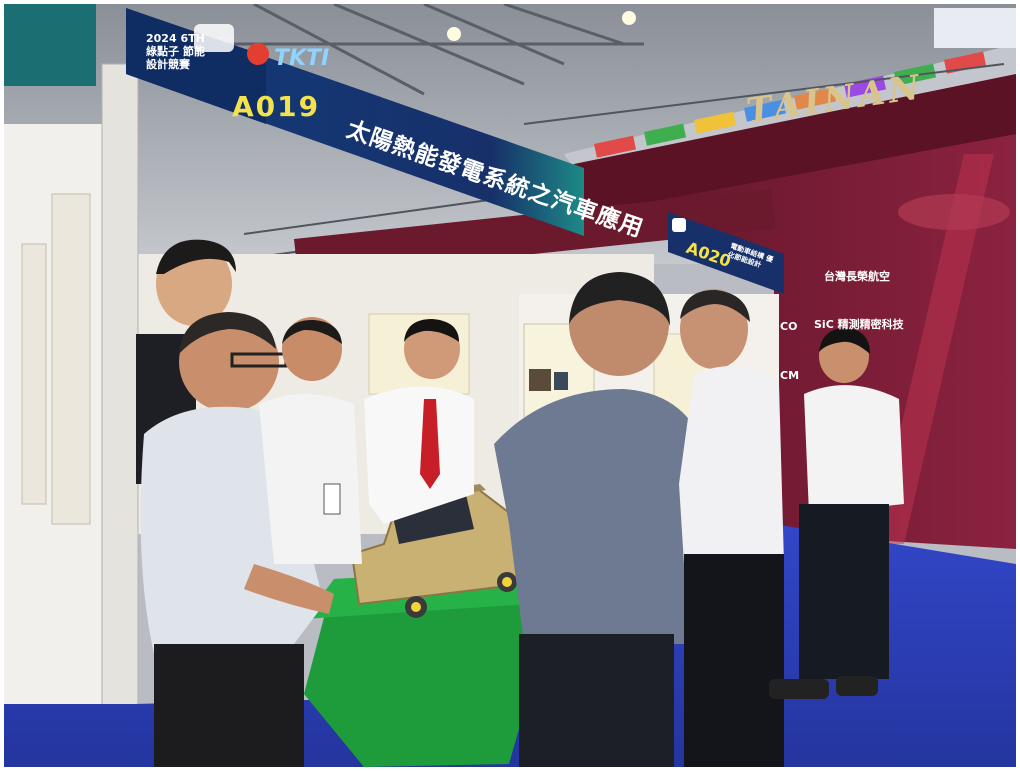 This screenshot has height=771, width=1020. Describe the element at coordinates (954, 212) in the screenshot. I see `wall-emblem` at that location.